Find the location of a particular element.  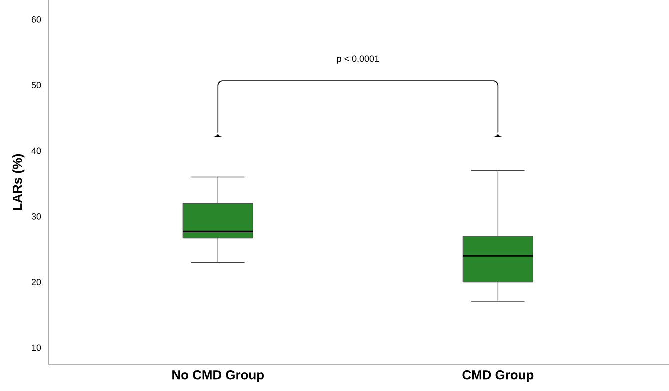

y-axis-title: LARs (%) is located at coordinates (18, 182).